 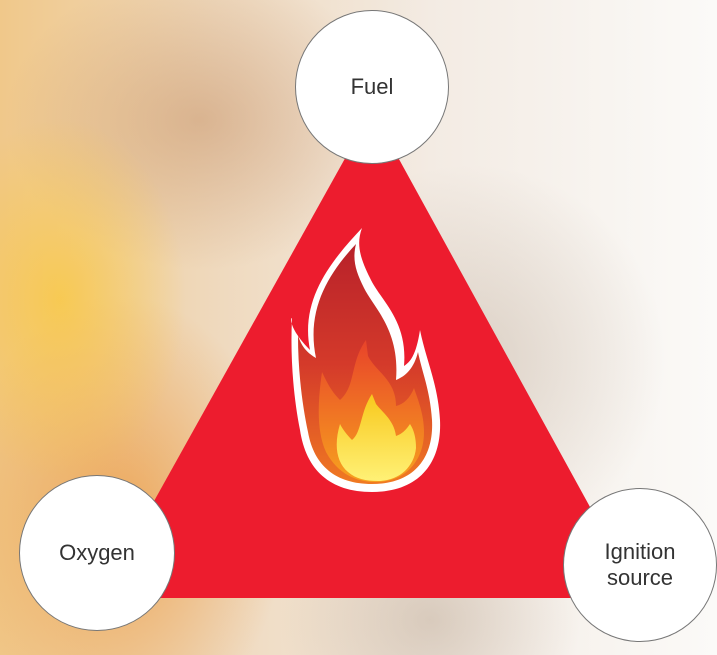 I want to click on node-label: Ignition source, so click(x=640, y=564).